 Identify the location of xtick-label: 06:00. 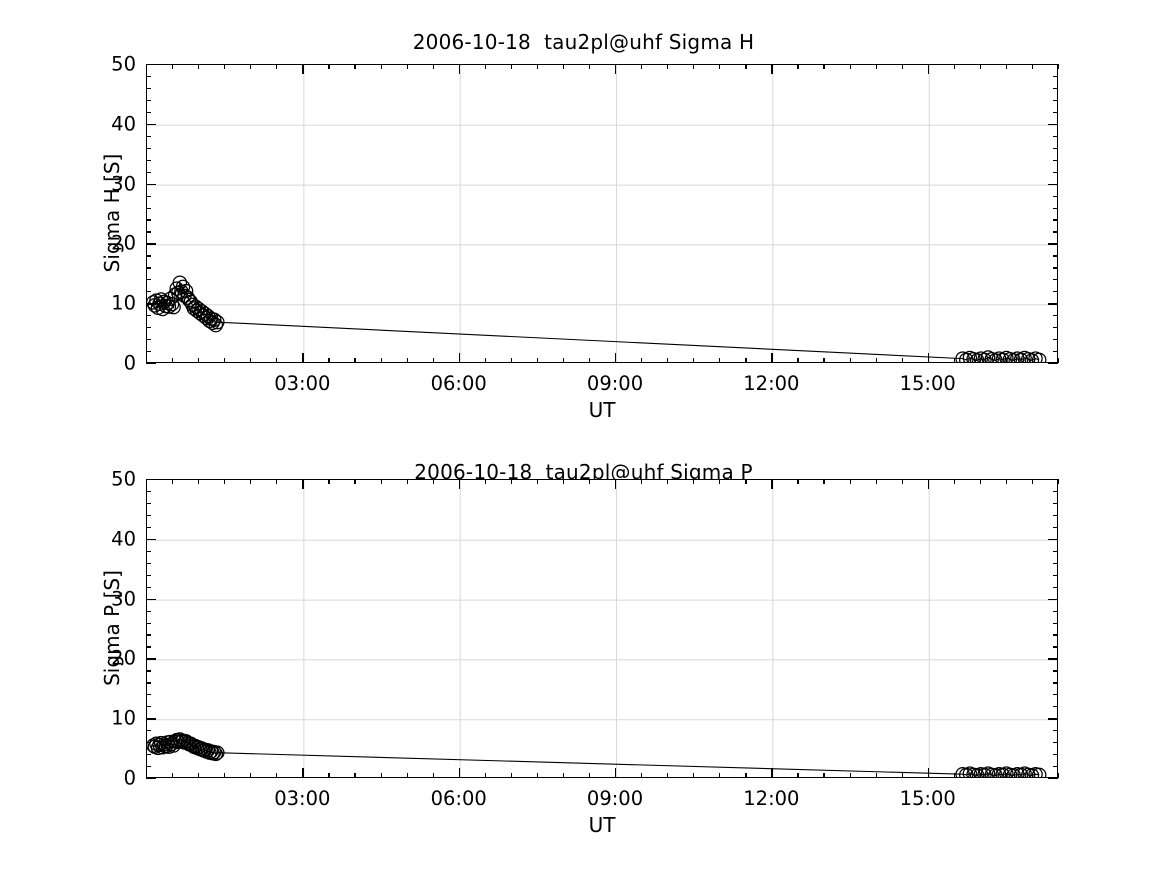
(458, 798).